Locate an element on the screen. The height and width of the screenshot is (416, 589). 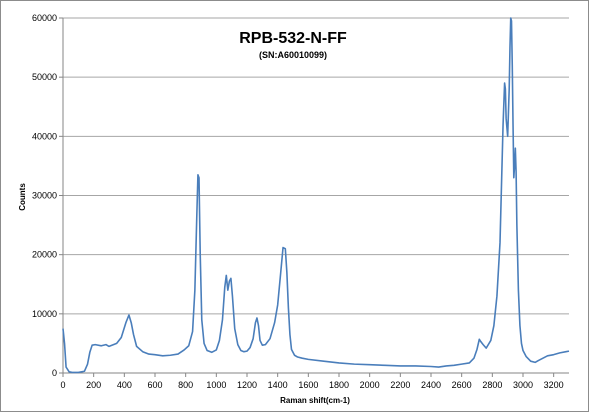
y-tick-label: 50000 is located at coordinates (44, 77).